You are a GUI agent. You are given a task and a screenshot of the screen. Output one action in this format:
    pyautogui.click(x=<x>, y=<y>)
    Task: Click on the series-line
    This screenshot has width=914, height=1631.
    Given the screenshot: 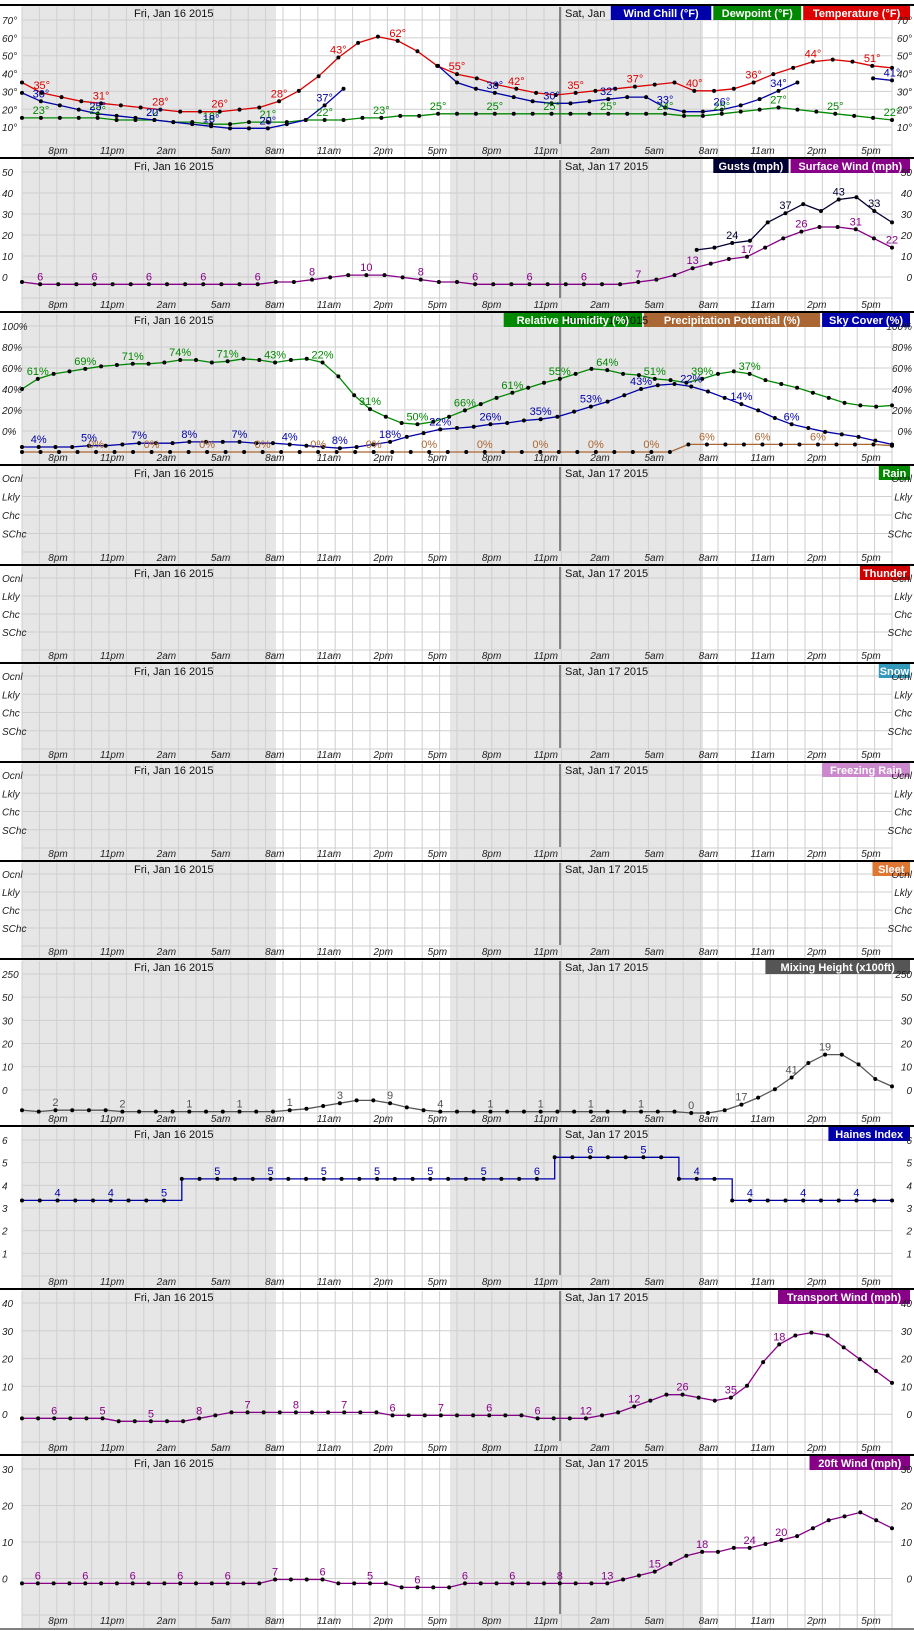 What is the action you would take?
    pyautogui.click(x=457, y=1179)
    